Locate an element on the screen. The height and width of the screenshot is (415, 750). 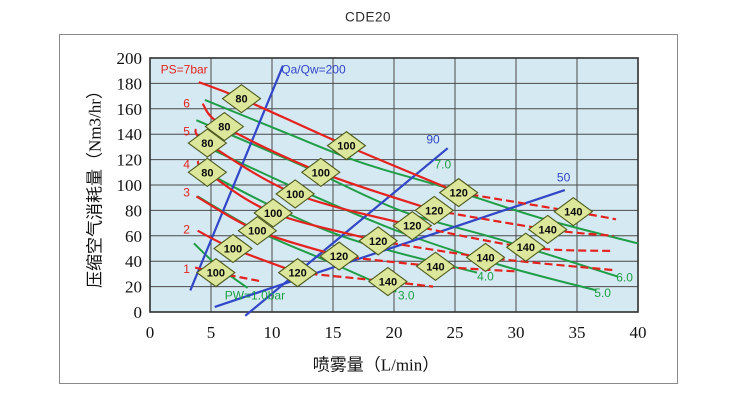
green-series-label: 3.0 is located at coordinates (406, 295).